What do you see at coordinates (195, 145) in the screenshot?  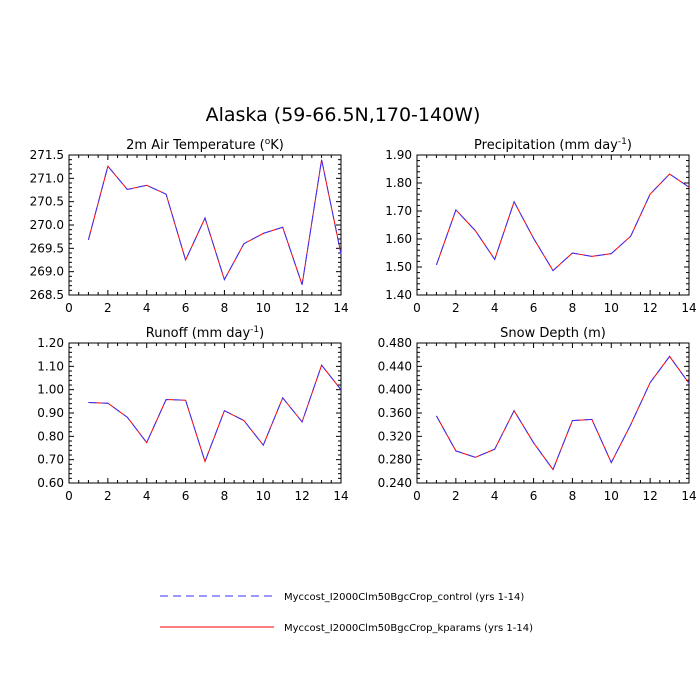 I see `panel-title-main: 2m Air Temperature (` at bounding box center [195, 145].